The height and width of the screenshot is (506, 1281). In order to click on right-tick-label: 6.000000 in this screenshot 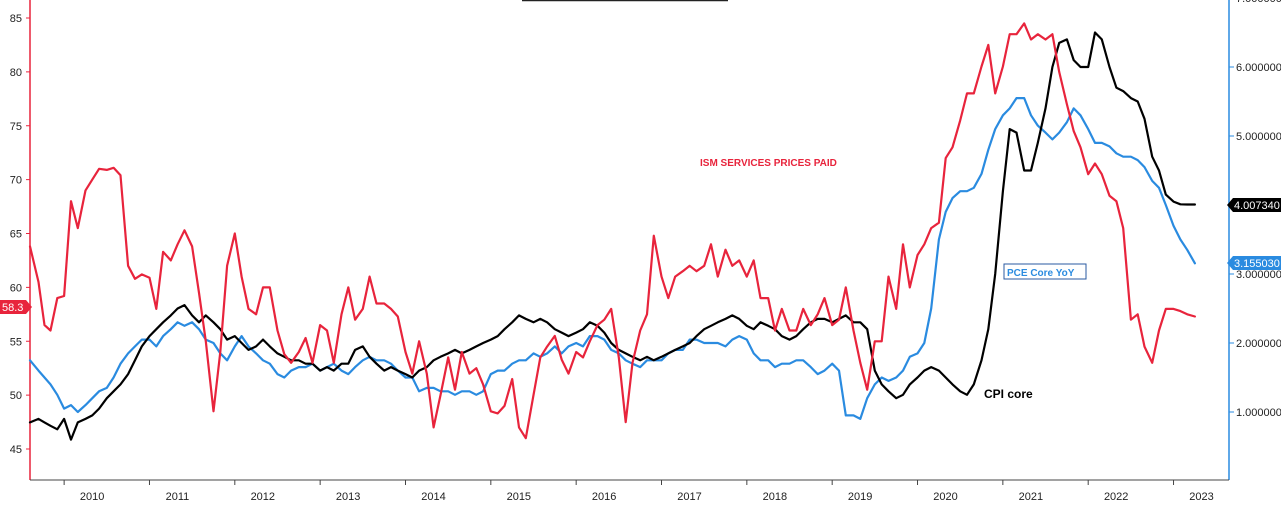, I will do `click(1258, 68)`.